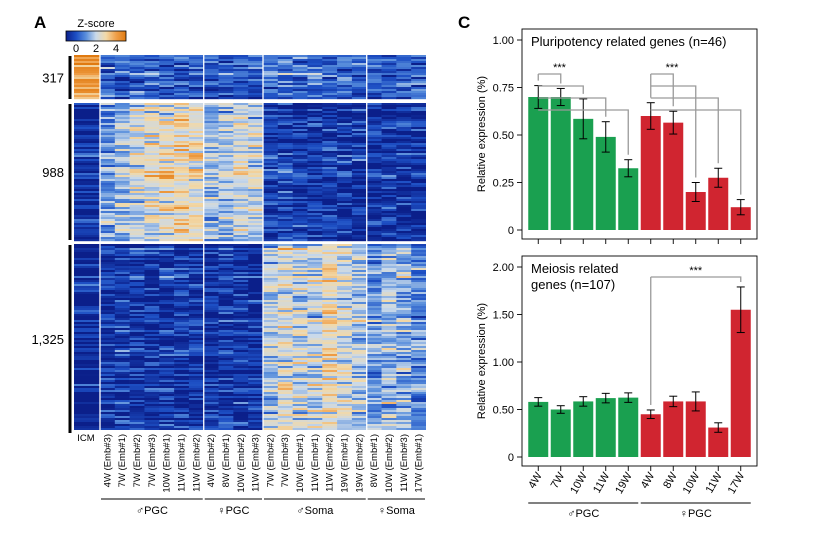 The height and width of the screenshot is (535, 826). What do you see at coordinates (696, 279) in the screenshot?
I see `significance-bracket` at bounding box center [696, 279].